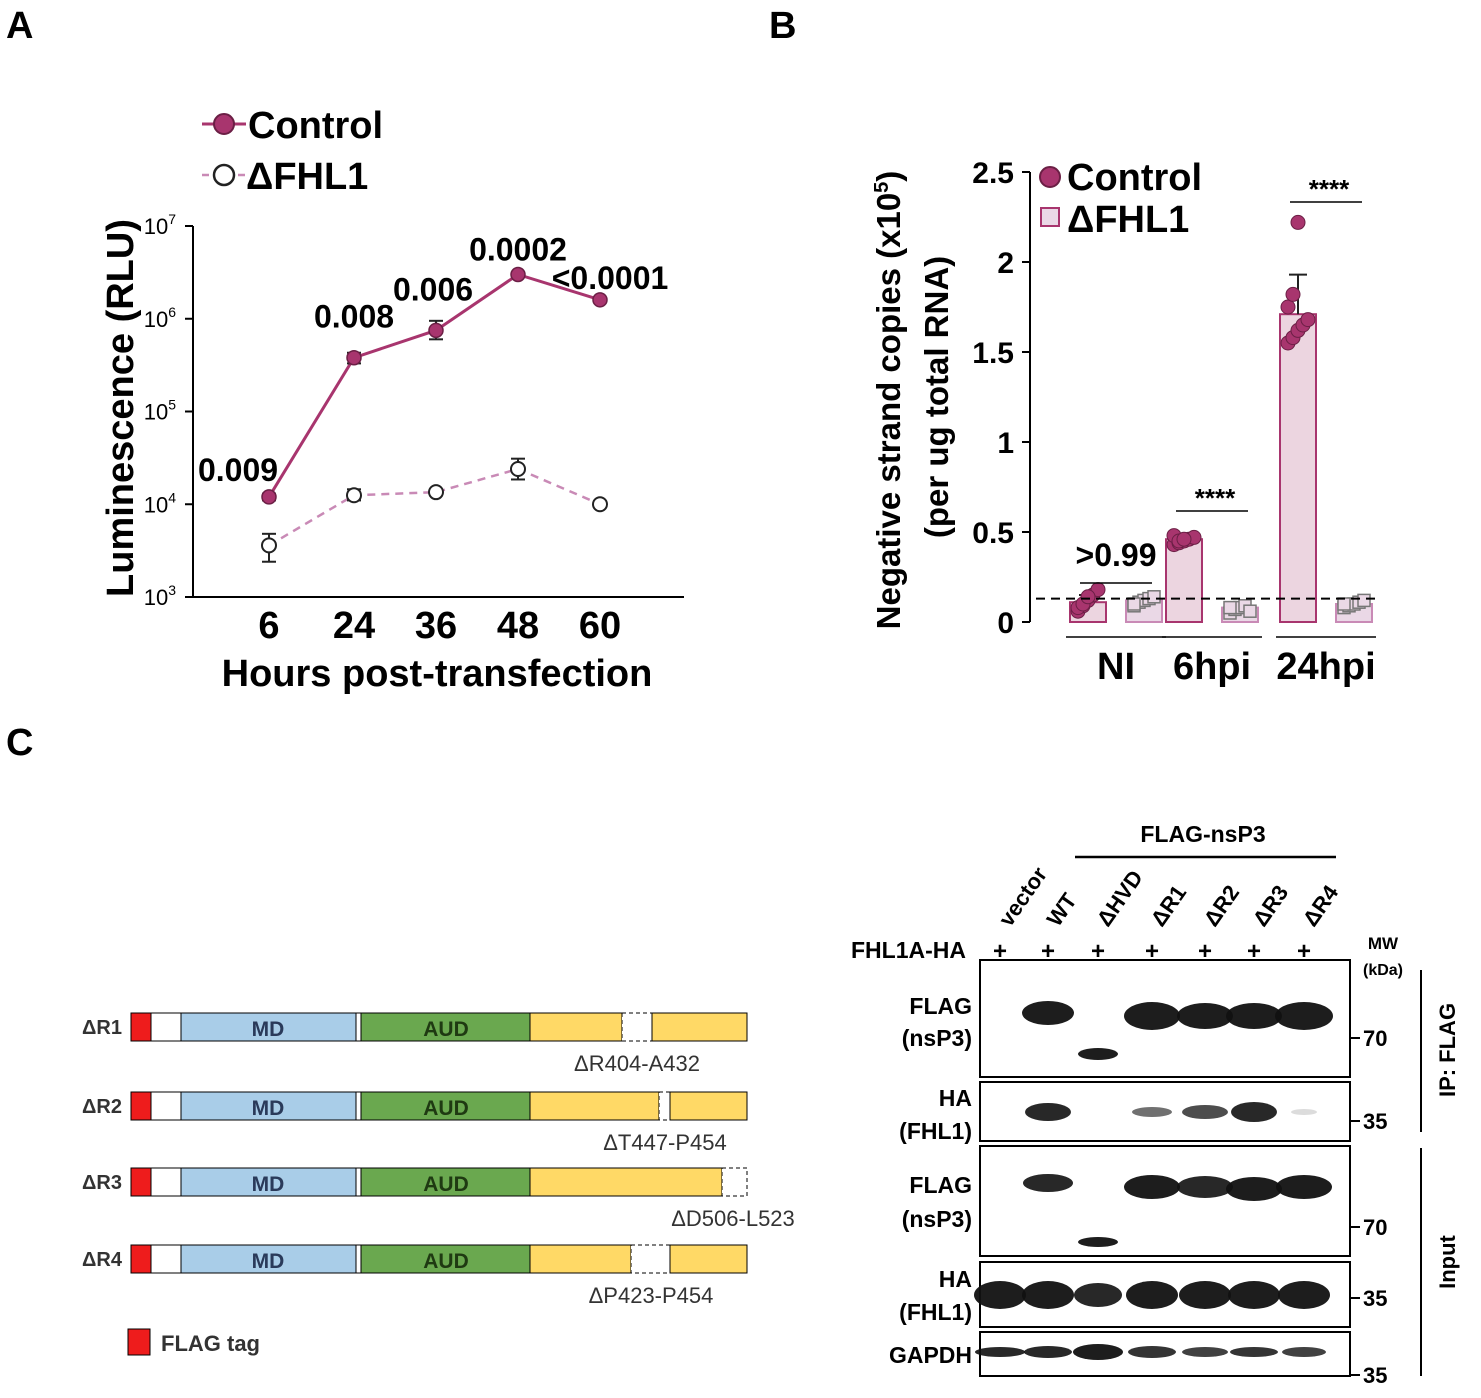 The image size is (1481, 1398). I want to click on aud-label: AUD, so click(446, 1108).